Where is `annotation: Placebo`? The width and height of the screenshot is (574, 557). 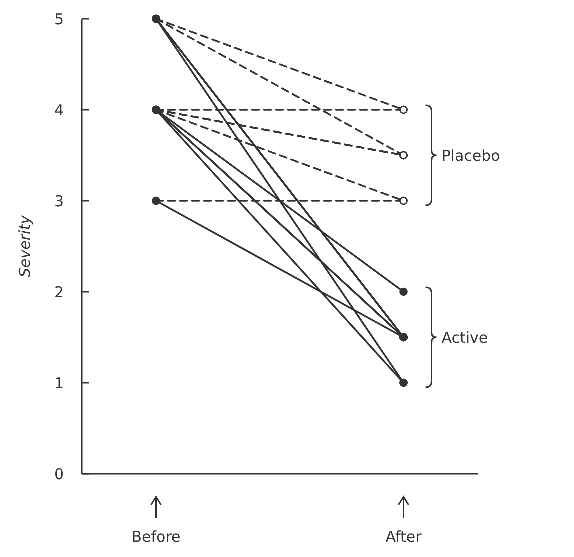
annotation: Placebo is located at coordinates (471, 155).